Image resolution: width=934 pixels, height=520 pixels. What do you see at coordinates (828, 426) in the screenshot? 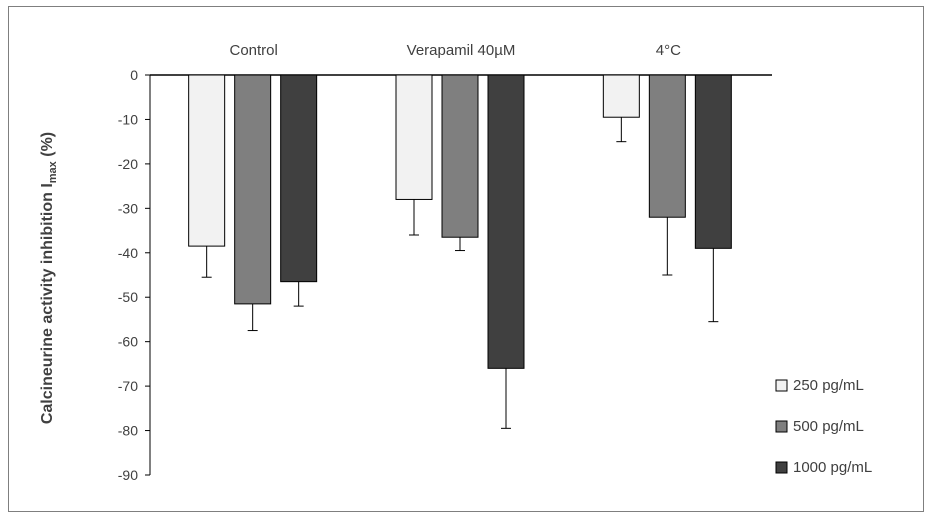
I see `legend-entry-label: 500 pg/mL` at bounding box center [828, 426].